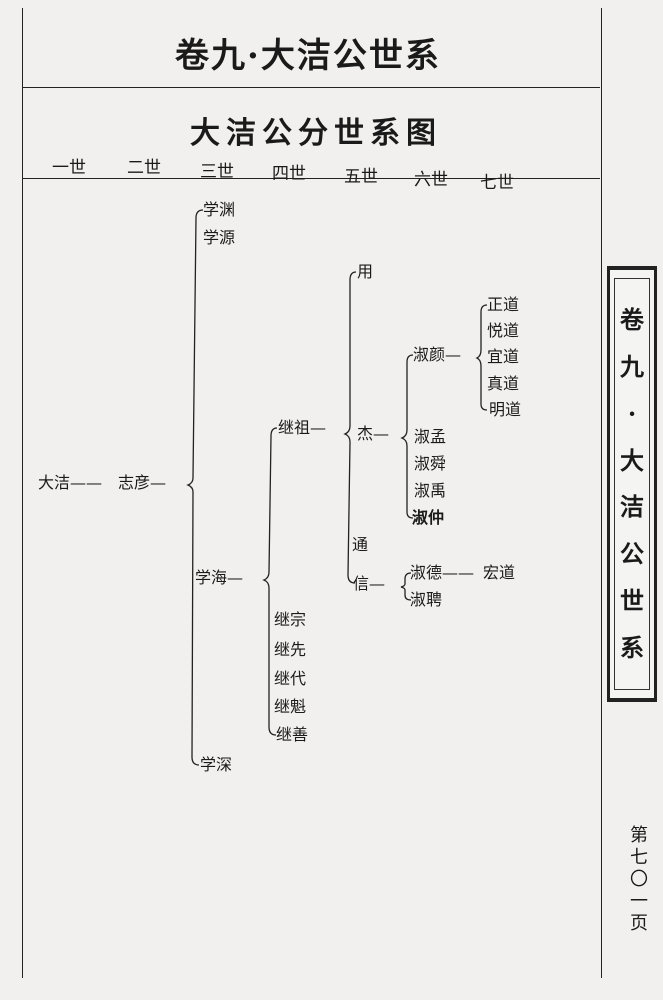 The height and width of the screenshot is (1000, 663). I want to click on page-number: 第七〇一页, so click(639, 879).